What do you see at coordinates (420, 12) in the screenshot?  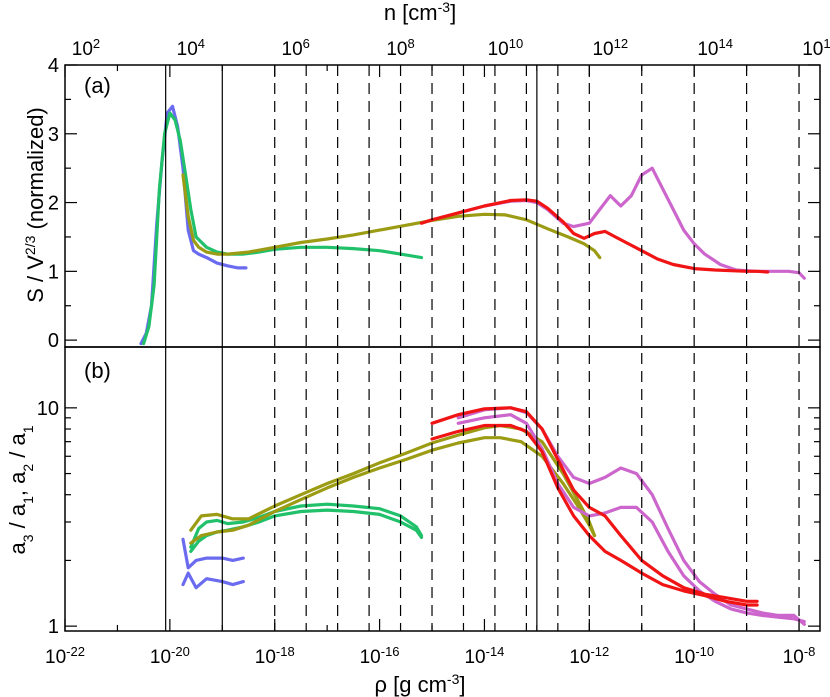 I see `top-axis-title: n [cm-3]` at bounding box center [420, 12].